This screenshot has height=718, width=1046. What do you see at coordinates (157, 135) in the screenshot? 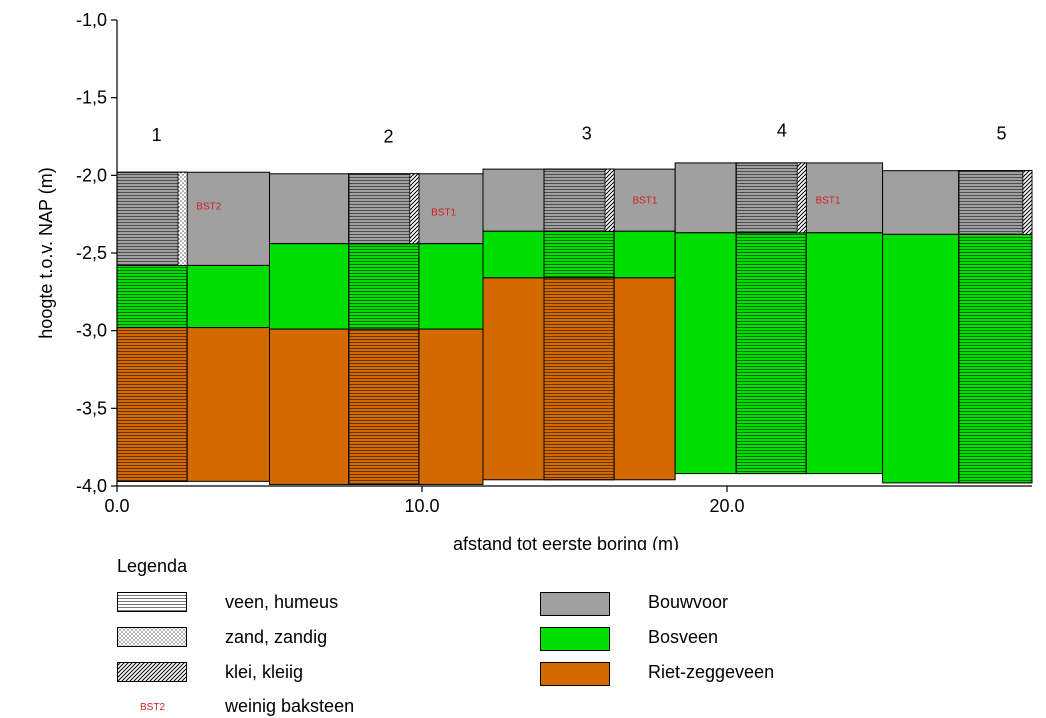
I see `boring-label: 1` at bounding box center [157, 135].